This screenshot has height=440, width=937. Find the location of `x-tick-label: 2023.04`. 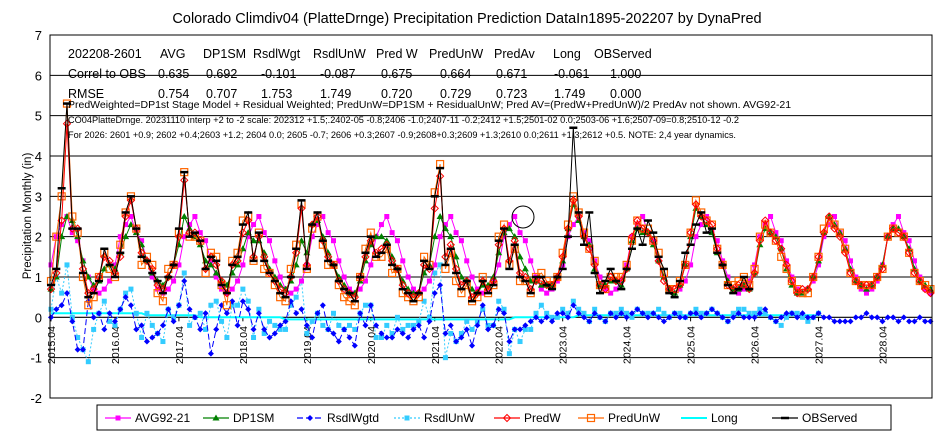

x-tick-label: 2023.04 is located at coordinates (564, 345).